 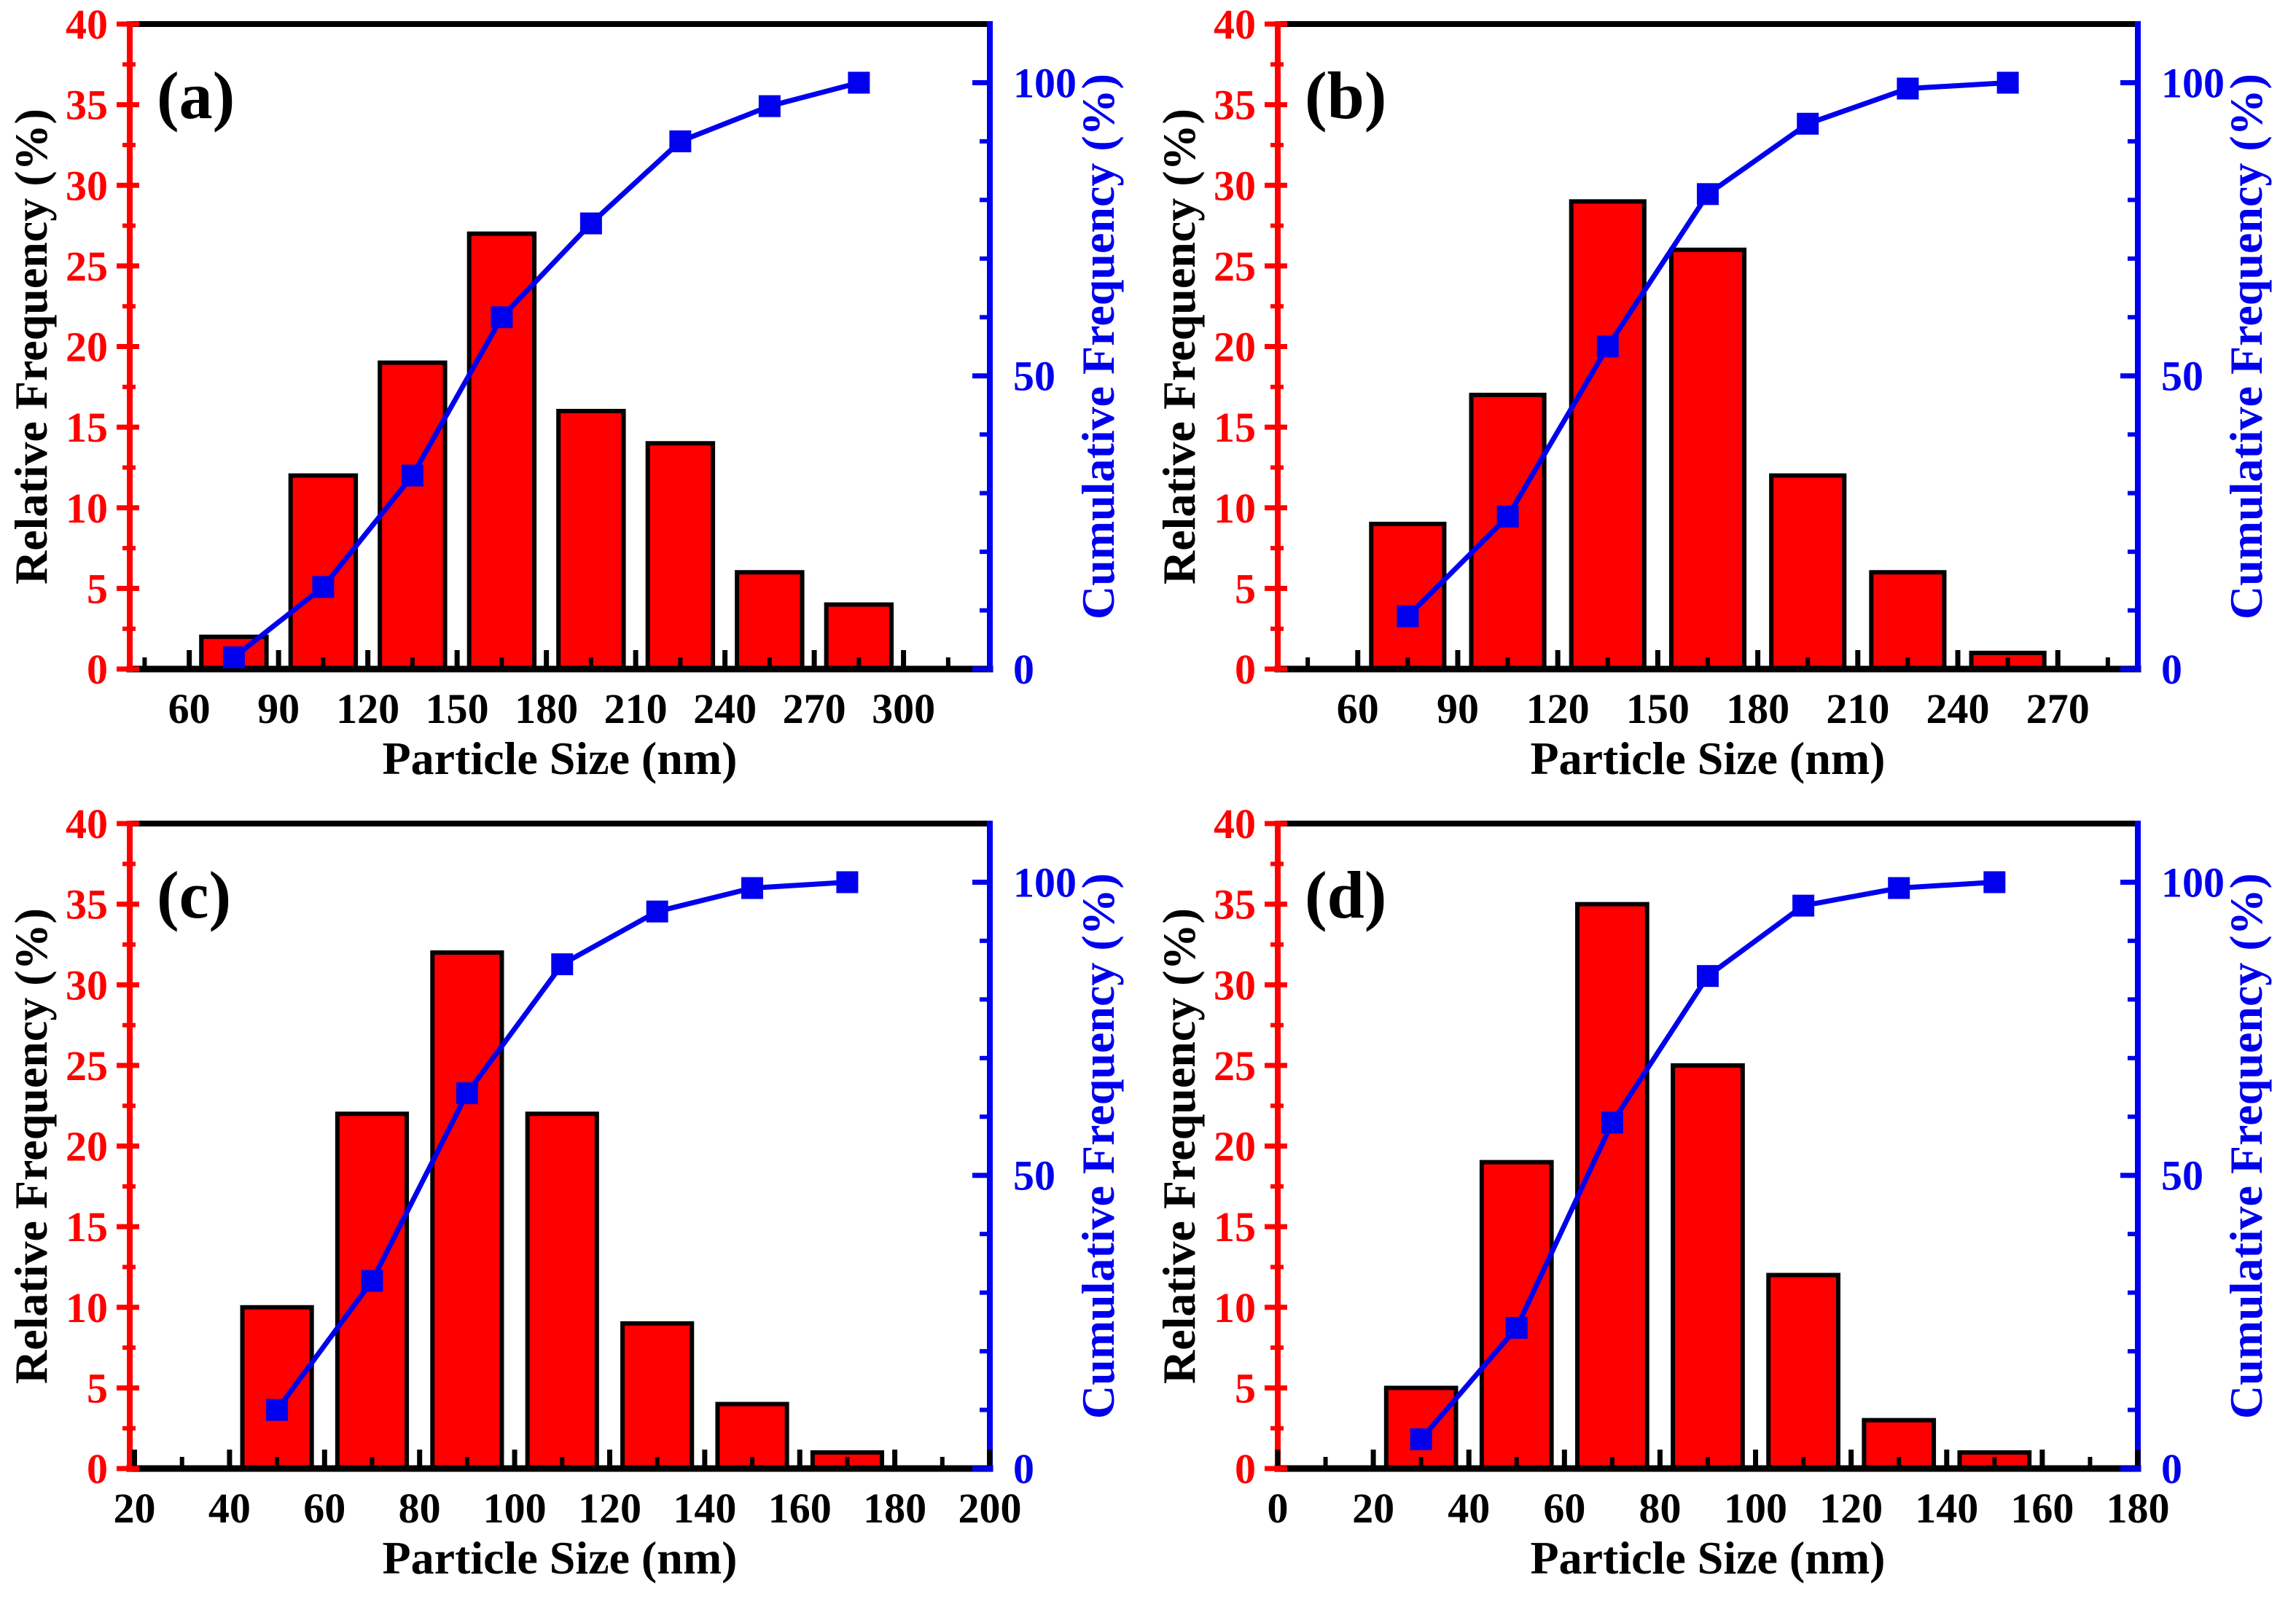 I want to click on x-tick-label: 300, so click(x=904, y=708).